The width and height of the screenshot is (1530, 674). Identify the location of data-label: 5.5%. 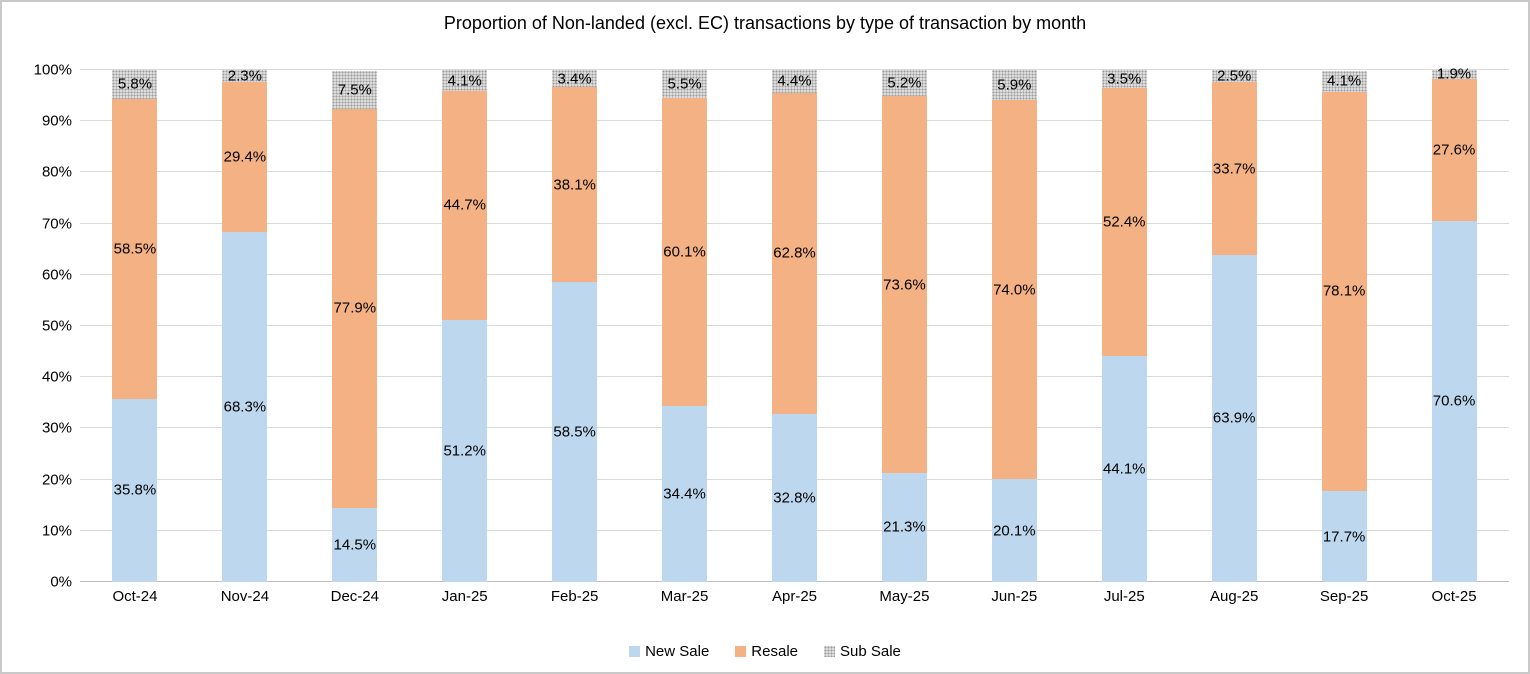
(684, 84).